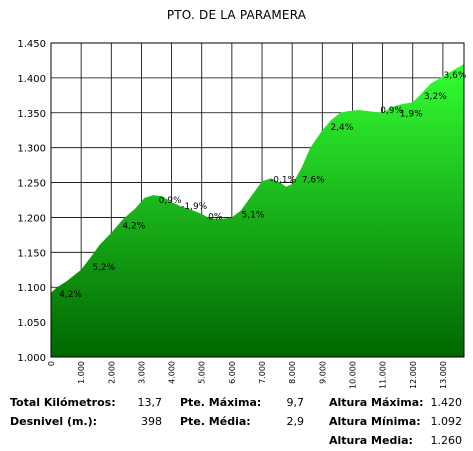 The height and width of the screenshot is (451, 473). What do you see at coordinates (202, 372) in the screenshot?
I see `x-tick-label: 5.000` at bounding box center [202, 372].